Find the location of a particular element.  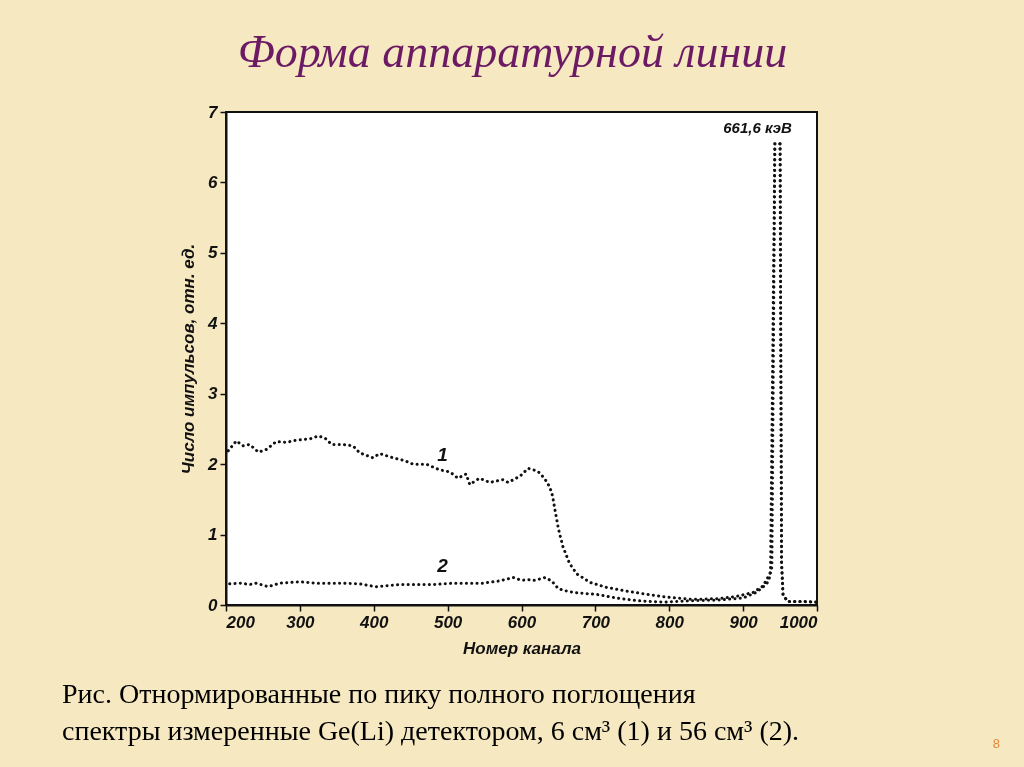

y-tick-label: 2 is located at coordinates (213, 464).